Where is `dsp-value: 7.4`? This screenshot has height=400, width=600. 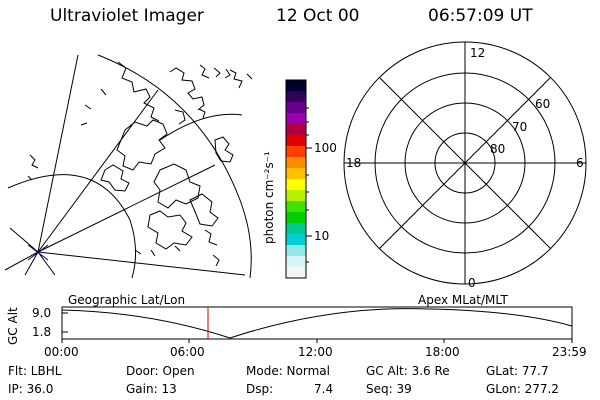
dsp-value: 7.4 is located at coordinates (324, 389).